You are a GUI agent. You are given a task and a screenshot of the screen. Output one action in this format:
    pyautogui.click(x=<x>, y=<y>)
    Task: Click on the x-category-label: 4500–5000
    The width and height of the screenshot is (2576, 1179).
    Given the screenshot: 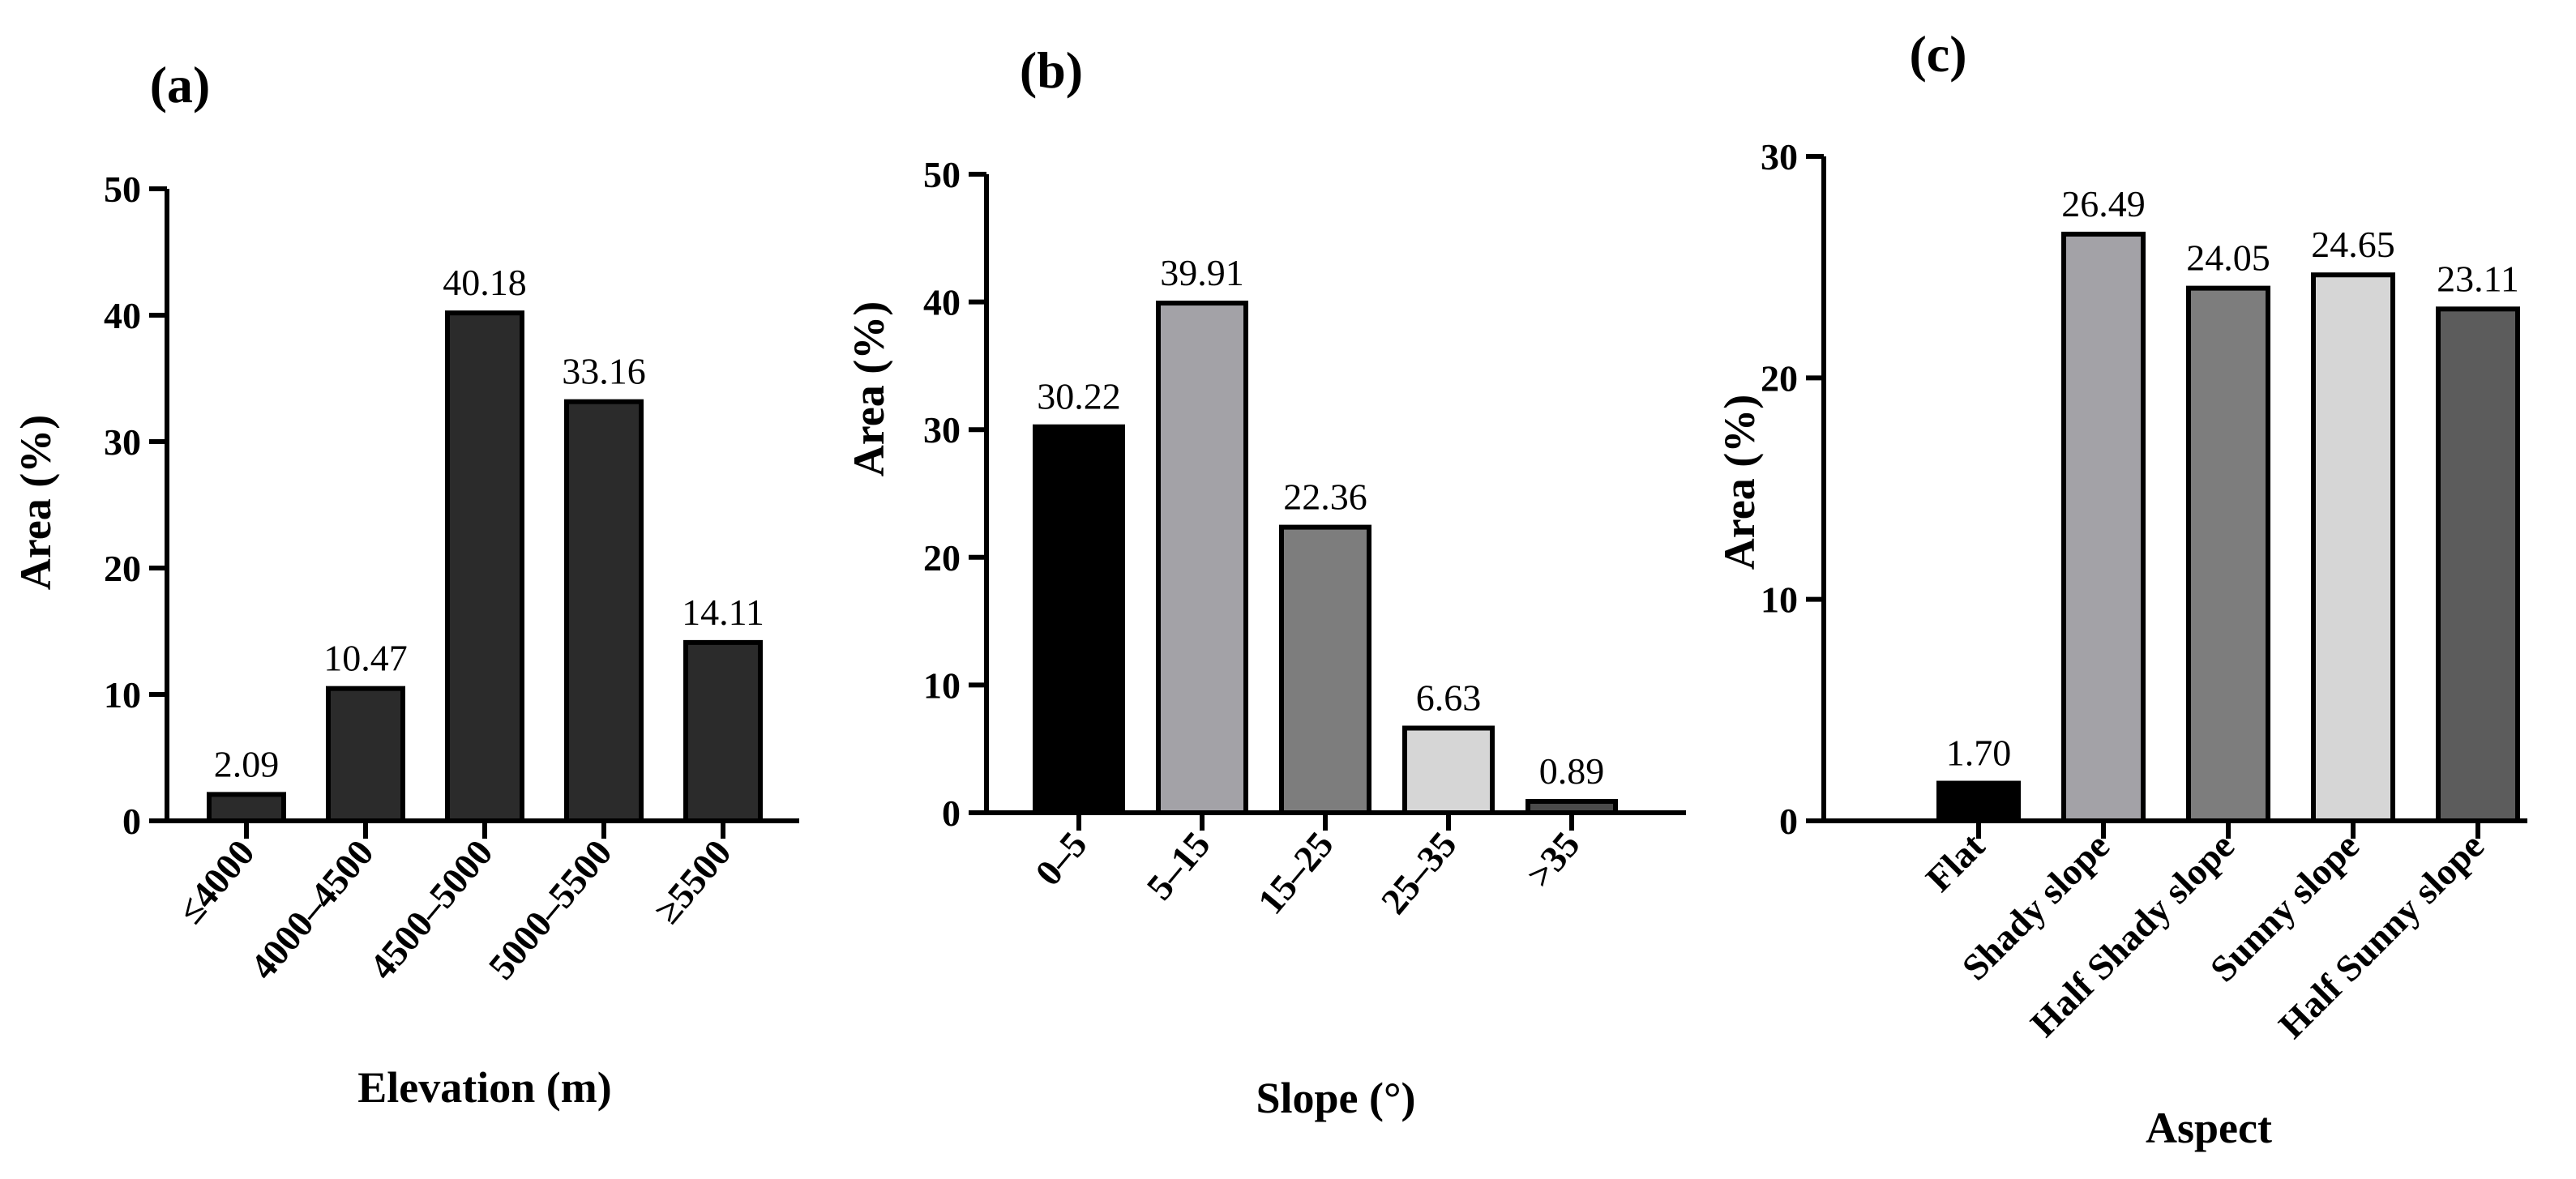 What is the action you would take?
    pyautogui.click(x=431, y=909)
    